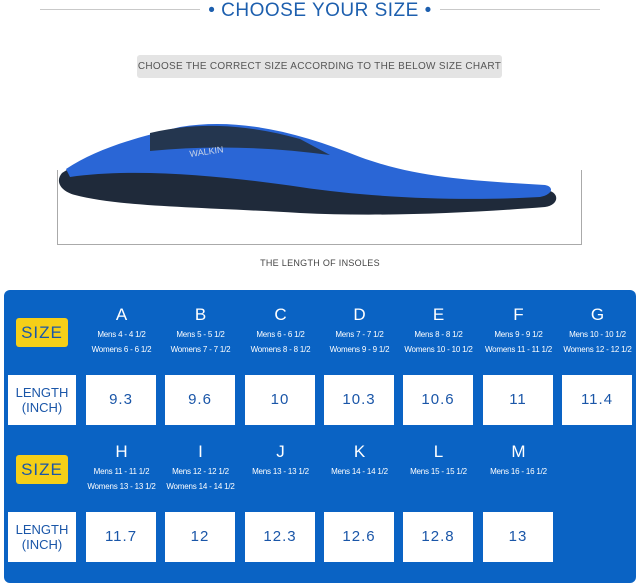 Image resolution: width=640 pixels, height=587 pixels. I want to click on size-letter: A, so click(121, 314).